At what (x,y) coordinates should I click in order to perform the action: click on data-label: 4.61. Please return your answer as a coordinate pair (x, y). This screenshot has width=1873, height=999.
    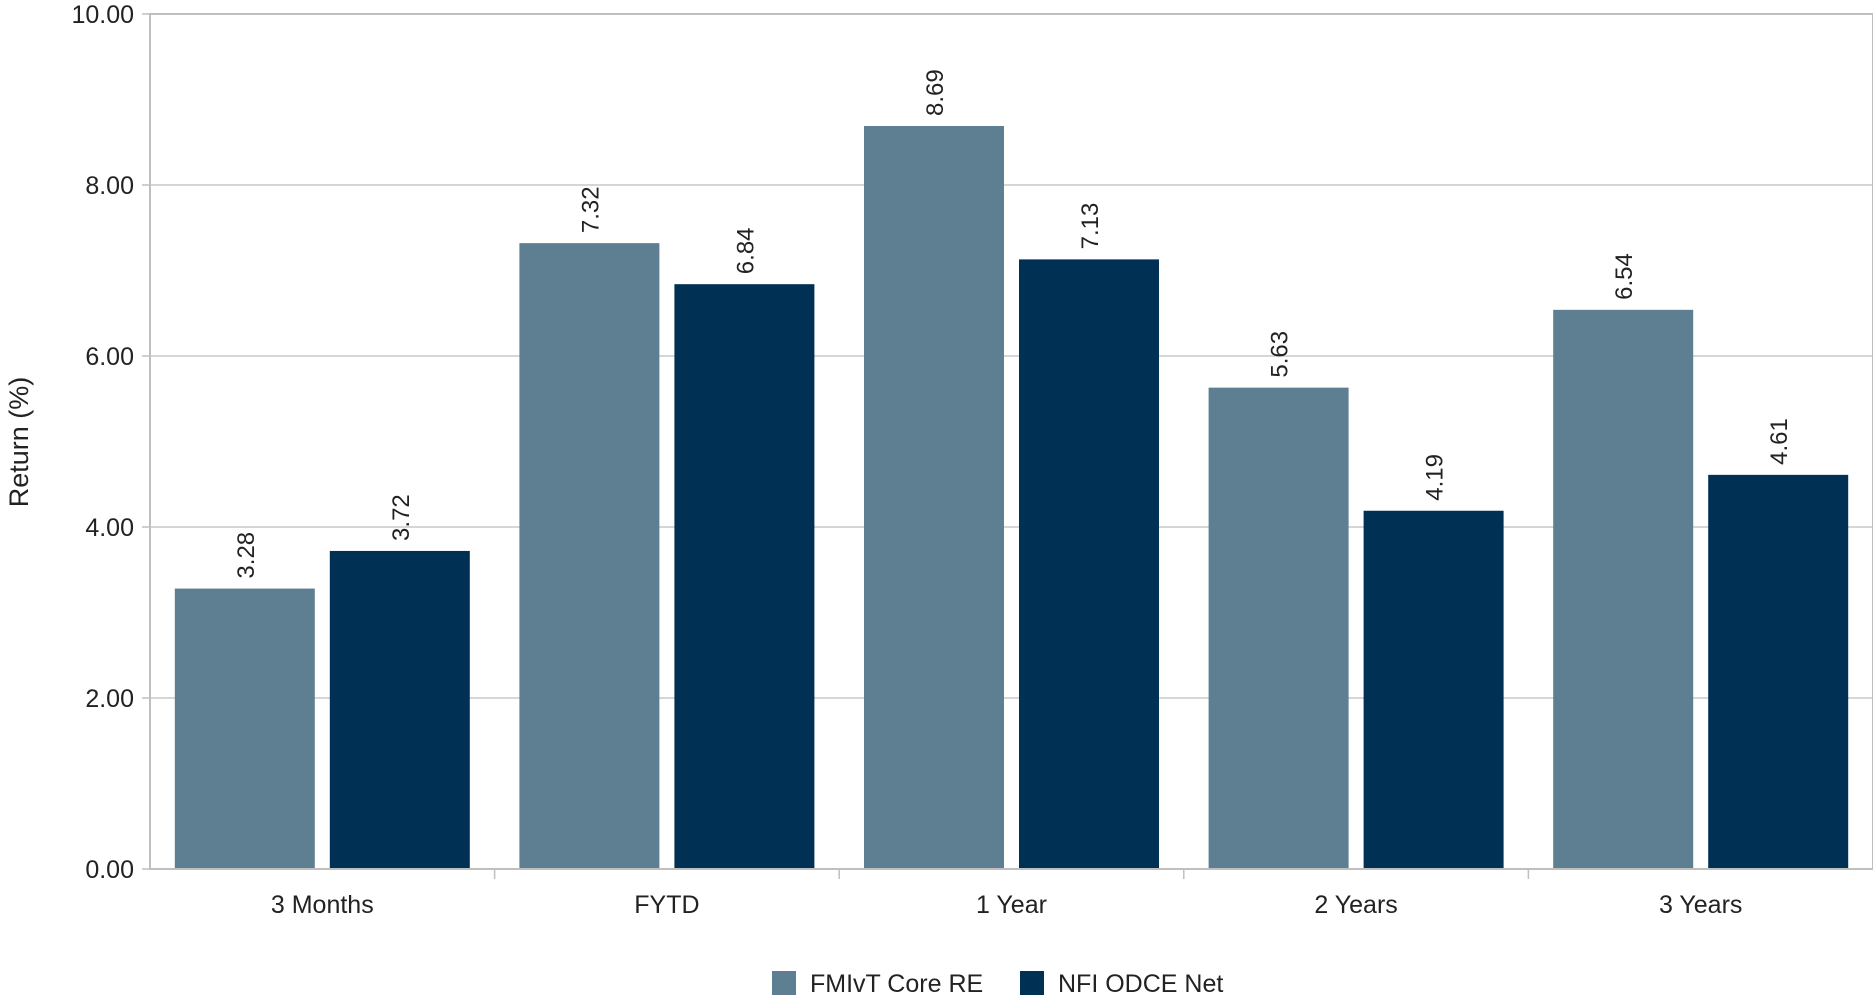
    Looking at the image, I should click on (1779, 441).